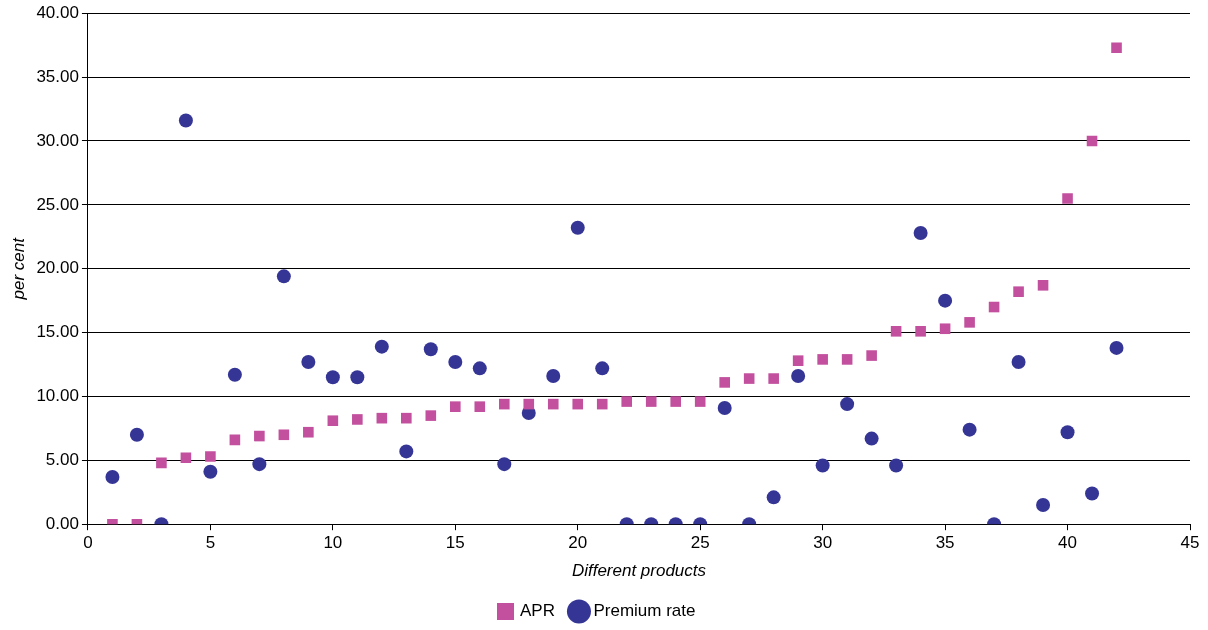 This screenshot has width=1208, height=630. Describe the element at coordinates (639, 570) in the screenshot. I see `x-axis-title: Different products` at that location.